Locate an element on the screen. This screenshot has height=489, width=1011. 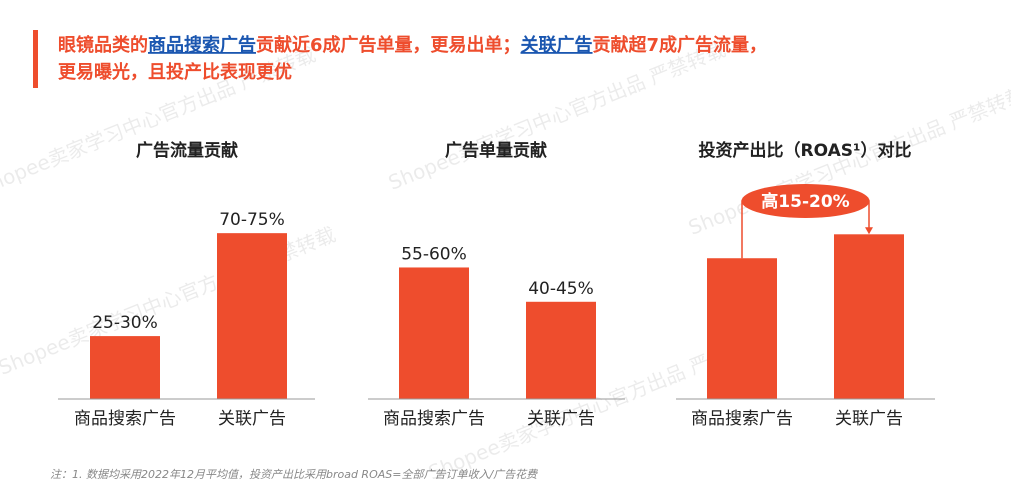
header-line: 眼镜品类的商品搜索广告贡献近6成广告单量，更易出单；关联广告贡献超7成广告流量， is located at coordinates (412, 45).